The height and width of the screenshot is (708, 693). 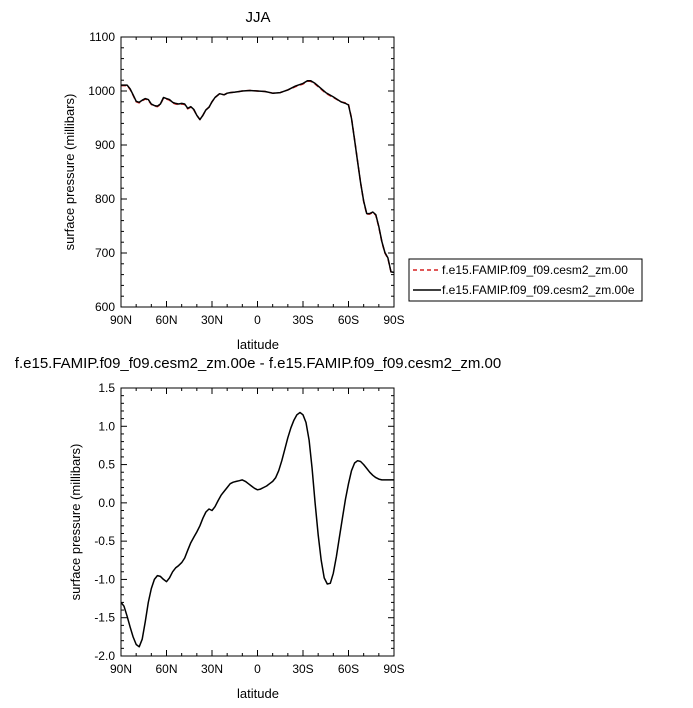 What do you see at coordinates (257, 320) in the screenshot?
I see `top-x-tick-label: 0` at bounding box center [257, 320].